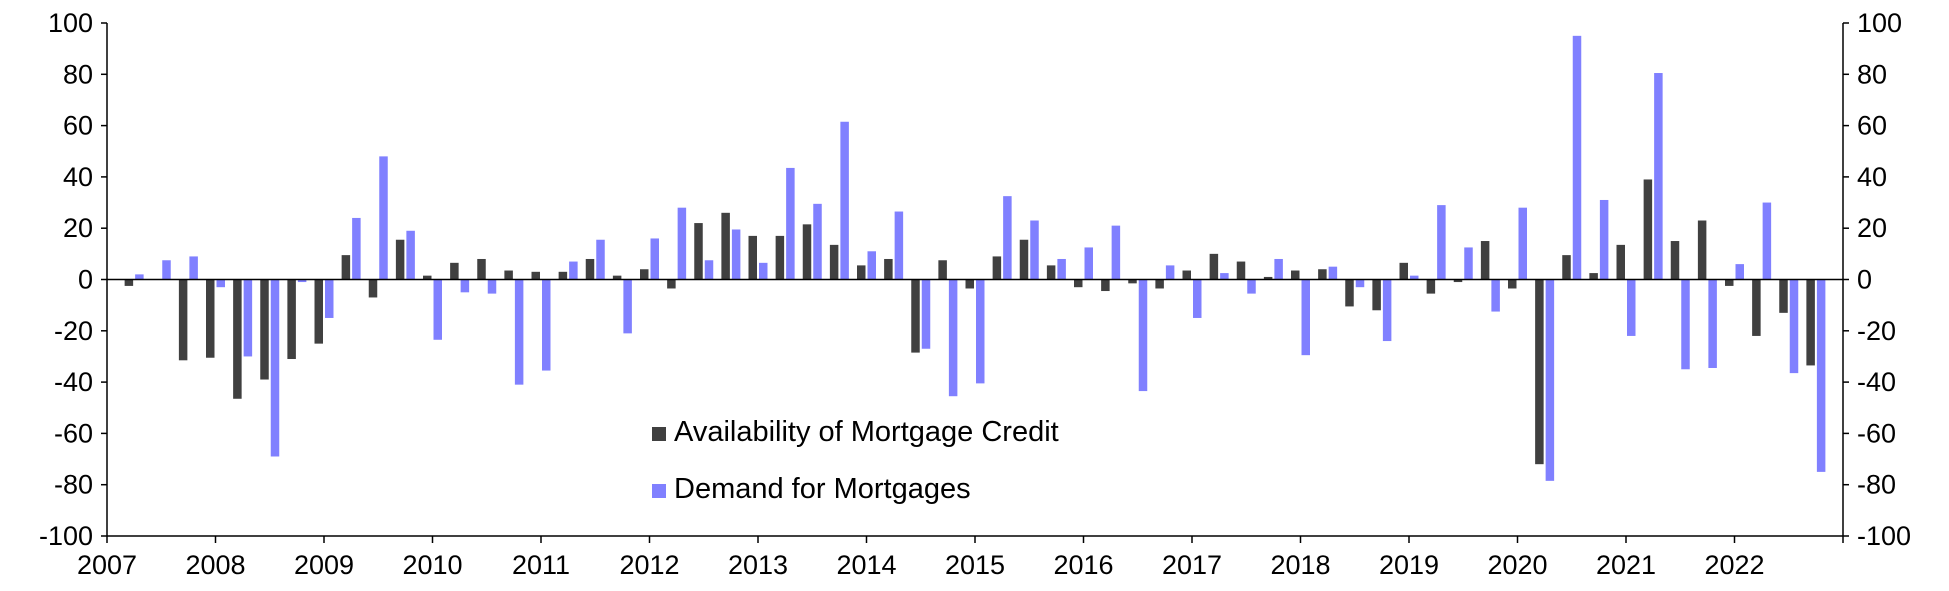 The width and height of the screenshot is (1949, 591). Describe the element at coordinates (324, 565) in the screenshot. I see `x-tick-label: 2009` at that location.